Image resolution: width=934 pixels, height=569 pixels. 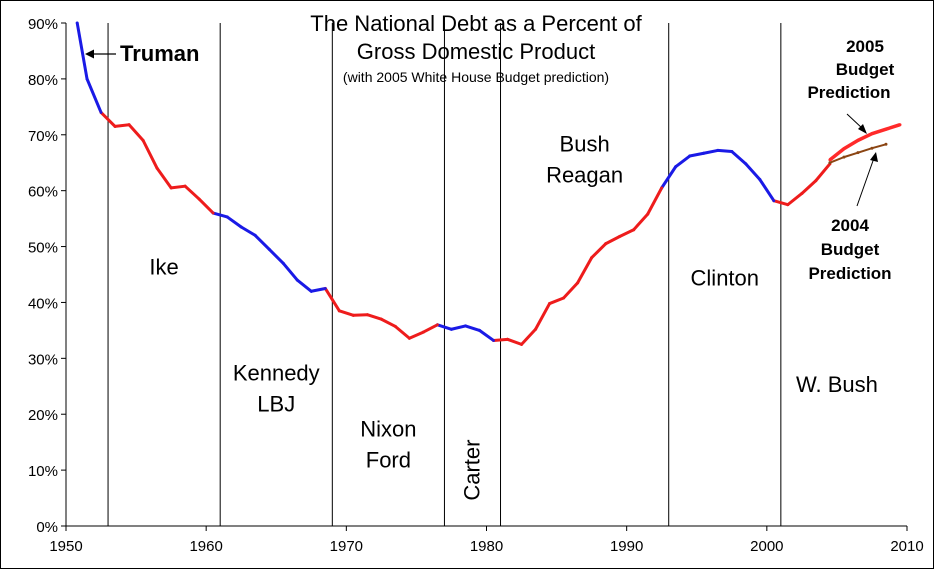 I want to click on pred-2004-arrowhead, so click(x=874, y=157).